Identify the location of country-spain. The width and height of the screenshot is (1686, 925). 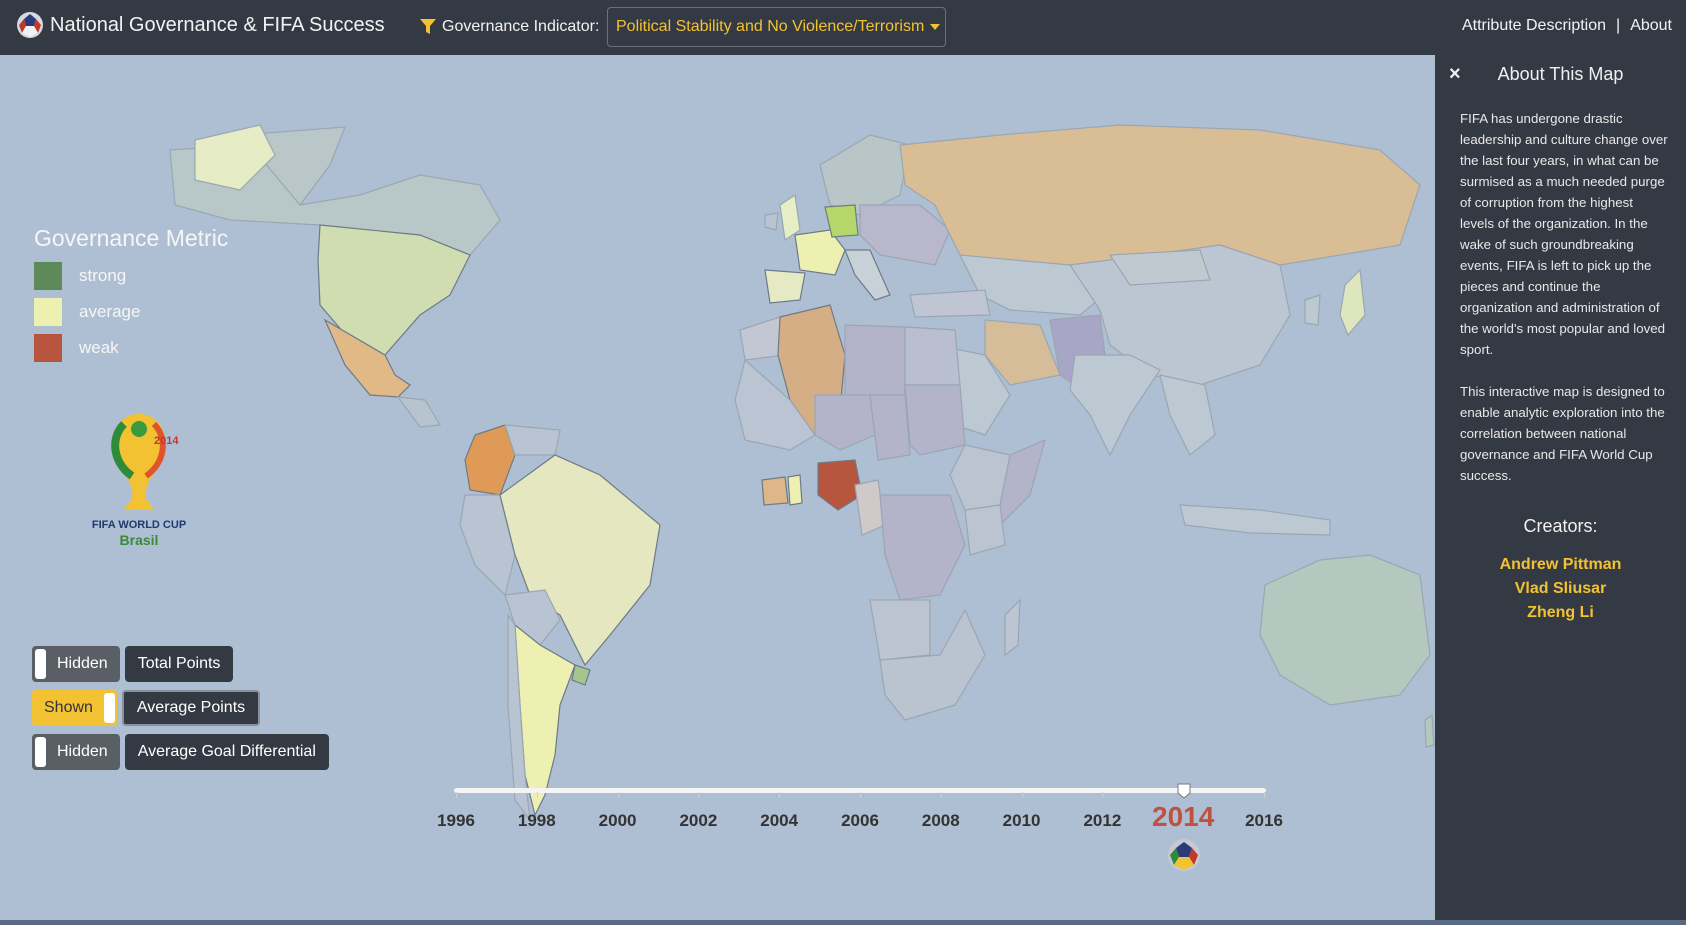
(785, 286).